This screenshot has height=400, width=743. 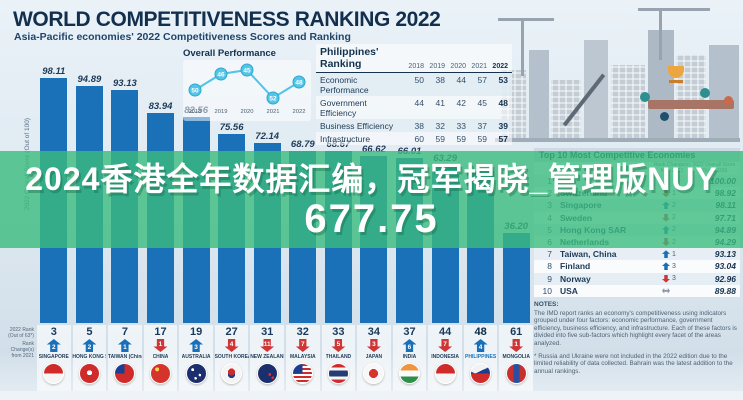 I want to click on rank-up-icon: 3, so click(x=196, y=345).